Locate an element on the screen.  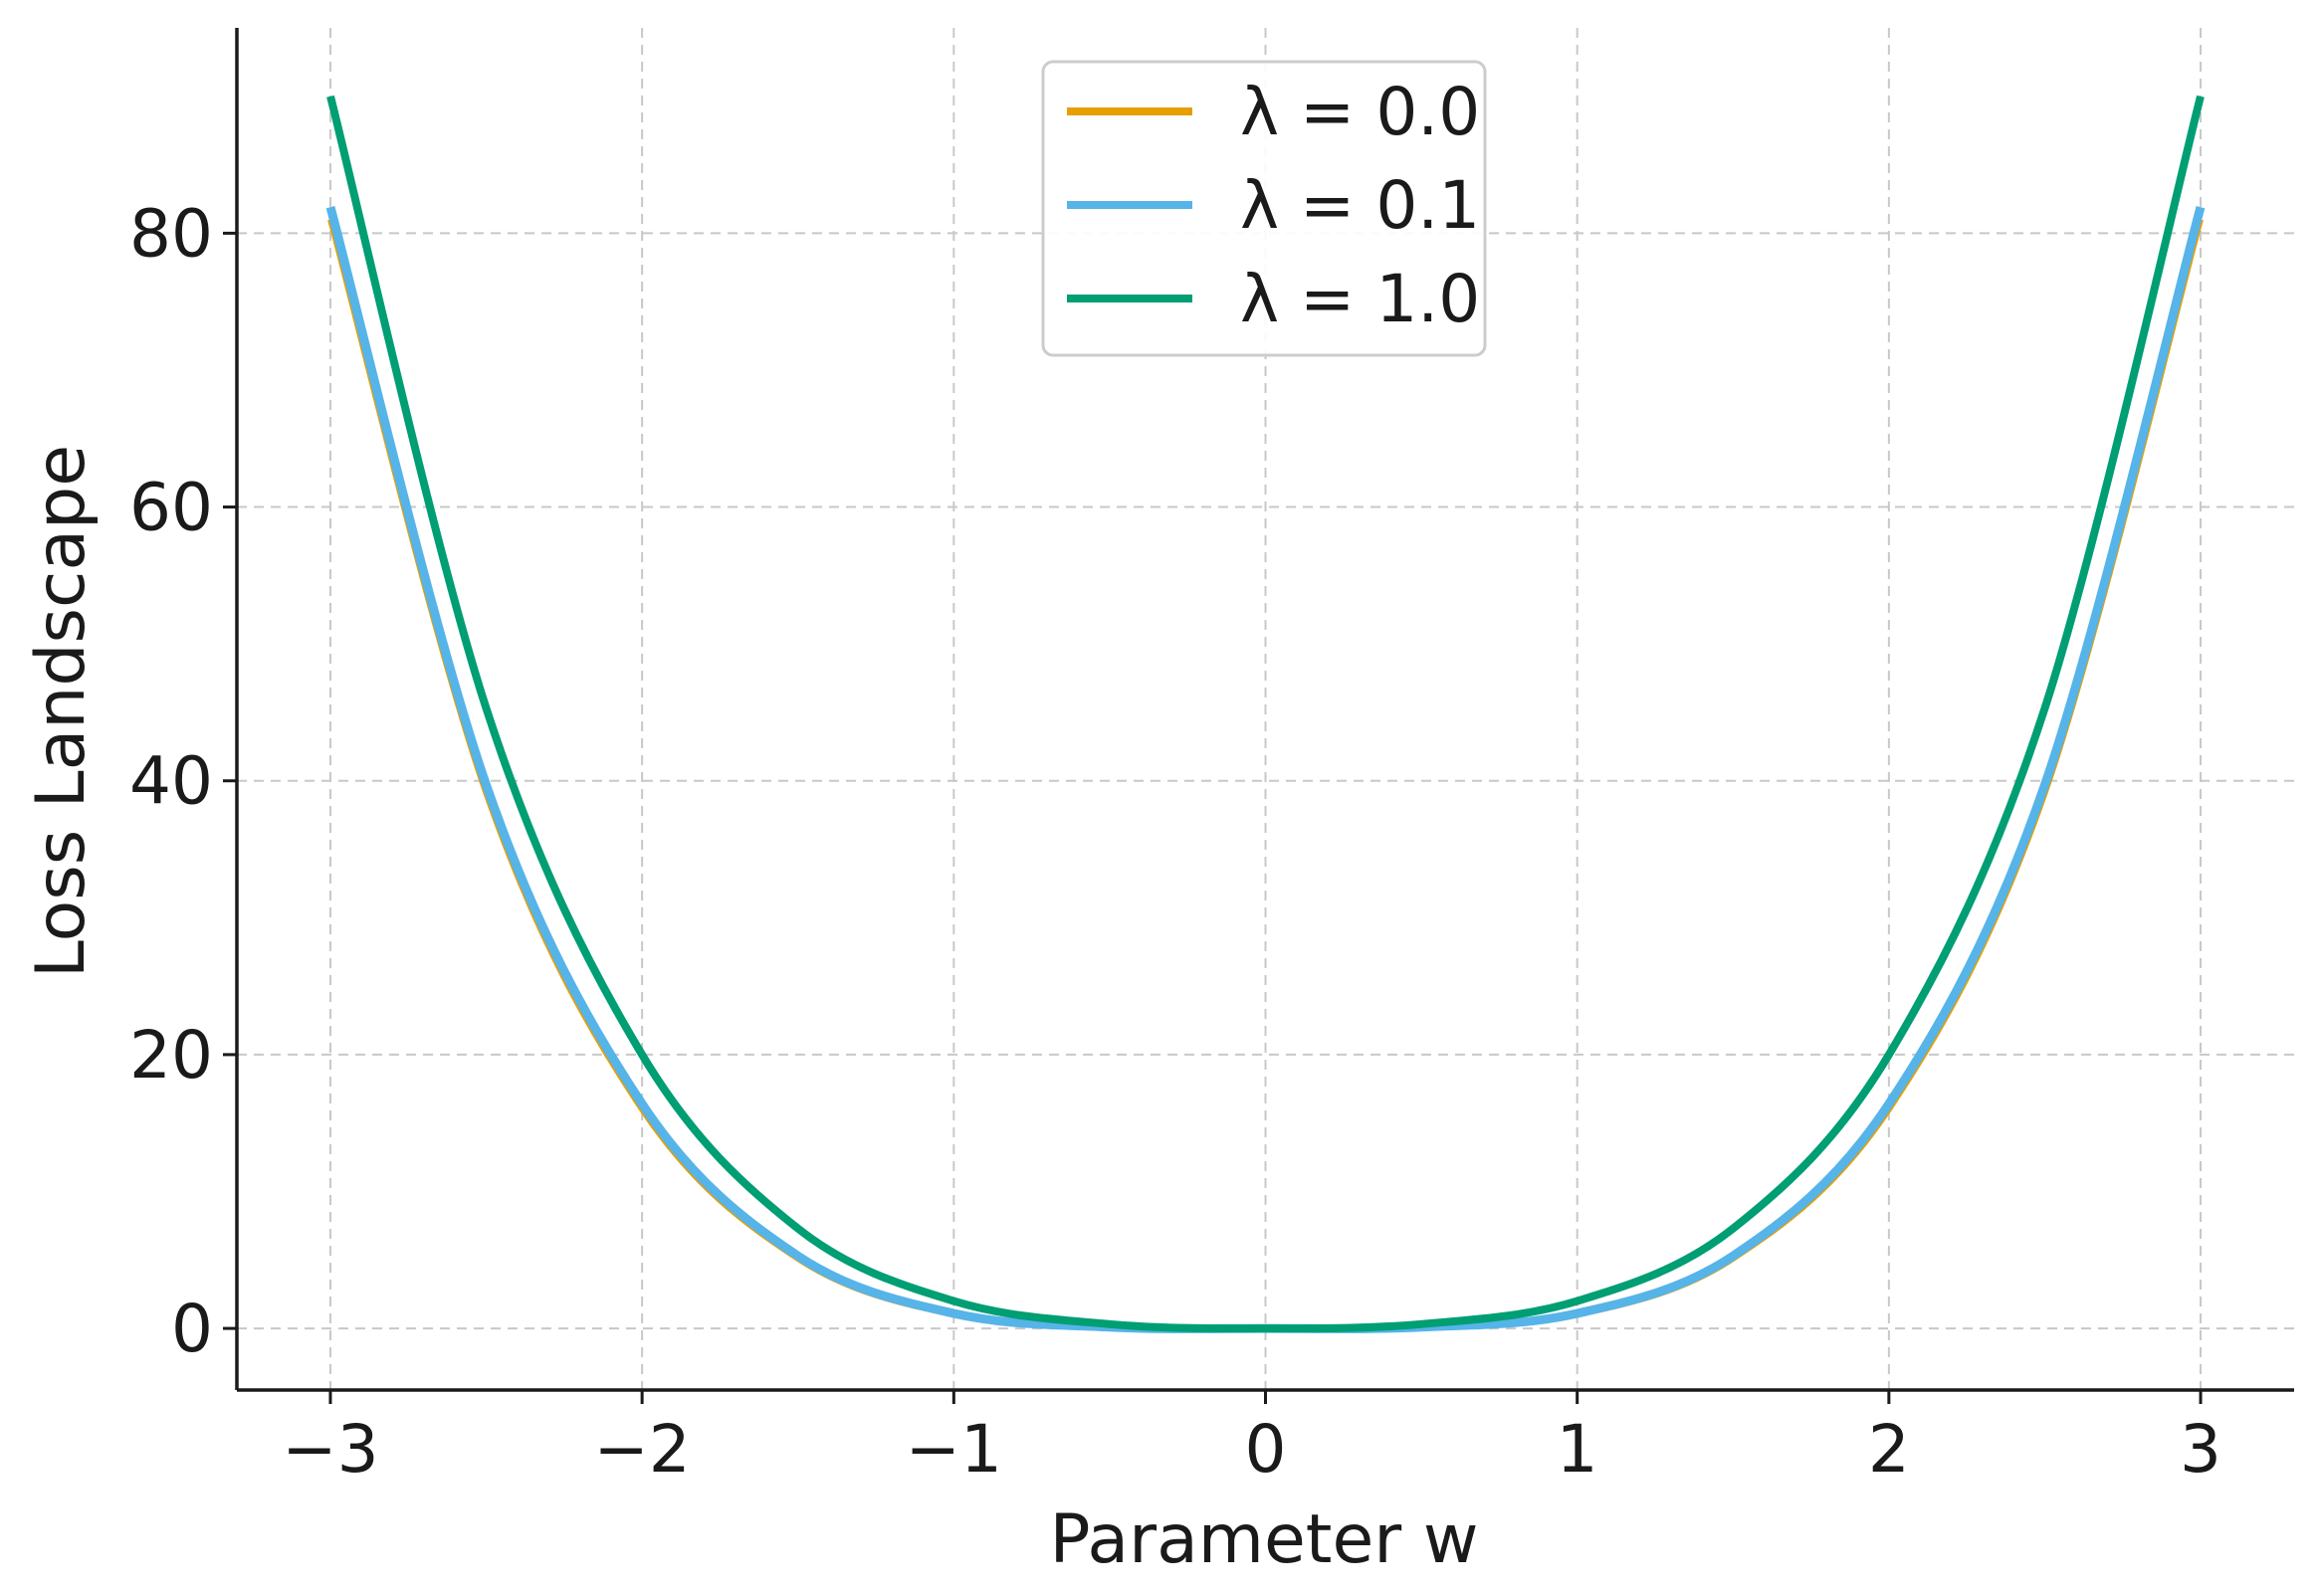
x-tick-label: −2 is located at coordinates (642, 1450).